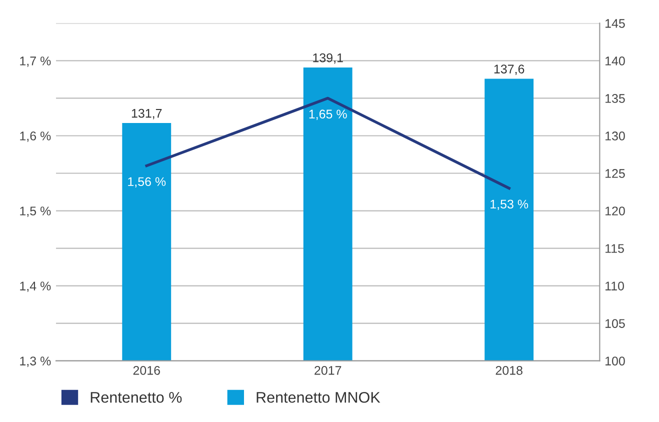 The height and width of the screenshot is (422, 659). What do you see at coordinates (509, 370) in the screenshot?
I see `x-tick-label: 2018` at bounding box center [509, 370].